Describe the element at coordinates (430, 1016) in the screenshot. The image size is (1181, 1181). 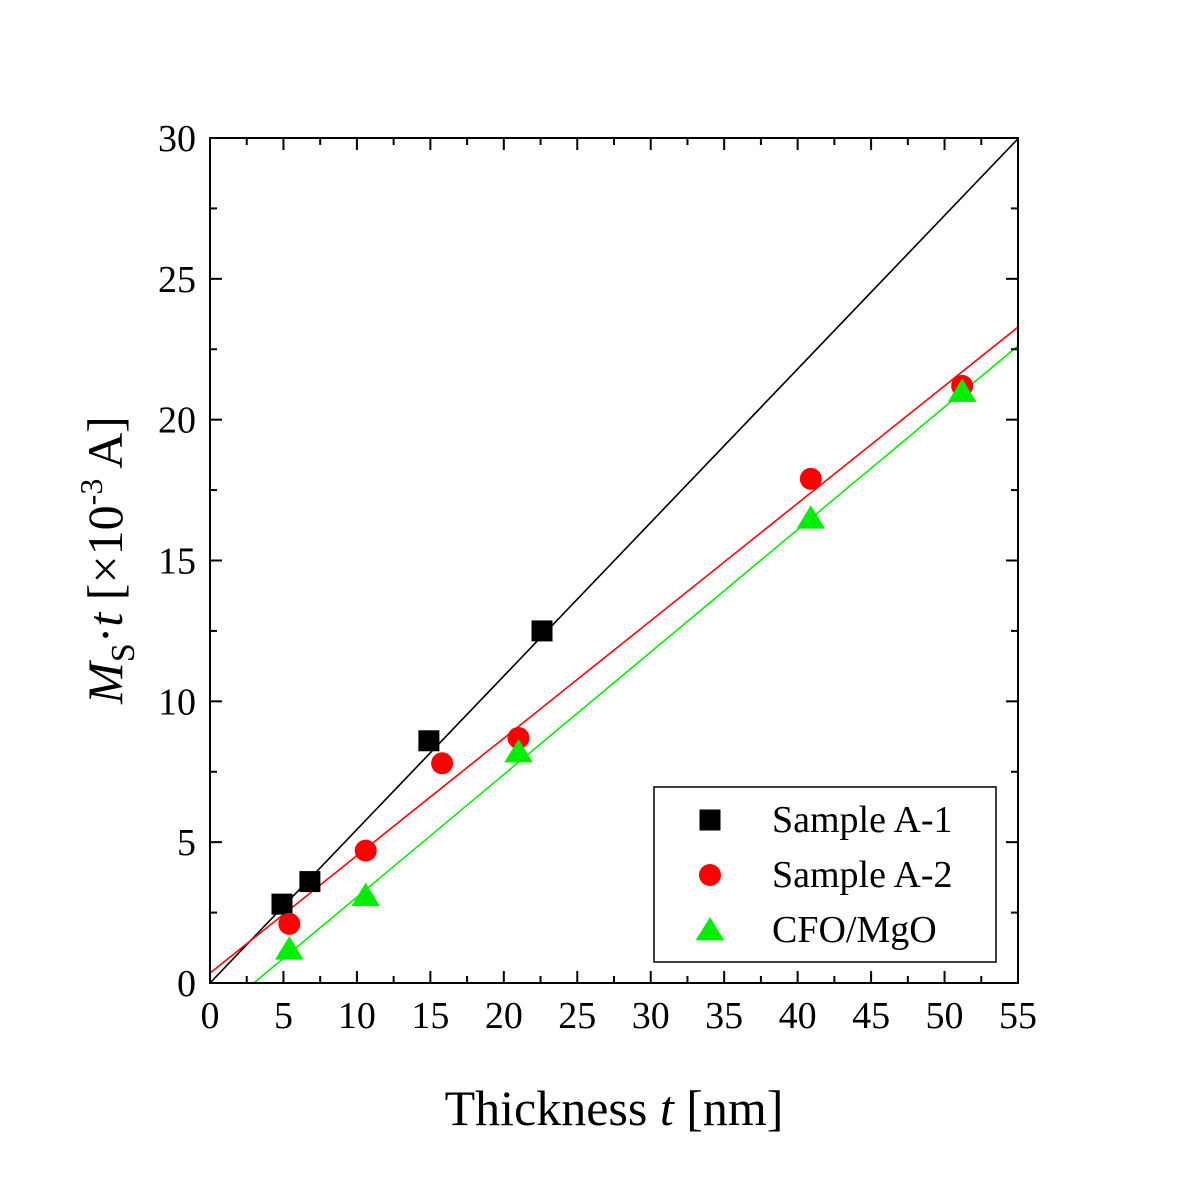
I see `x-tick-label: 15` at that location.